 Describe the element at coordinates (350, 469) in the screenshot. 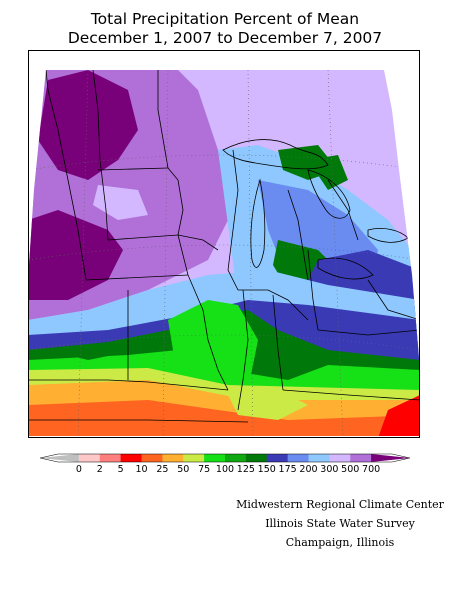

I see `legend-label: 500` at that location.